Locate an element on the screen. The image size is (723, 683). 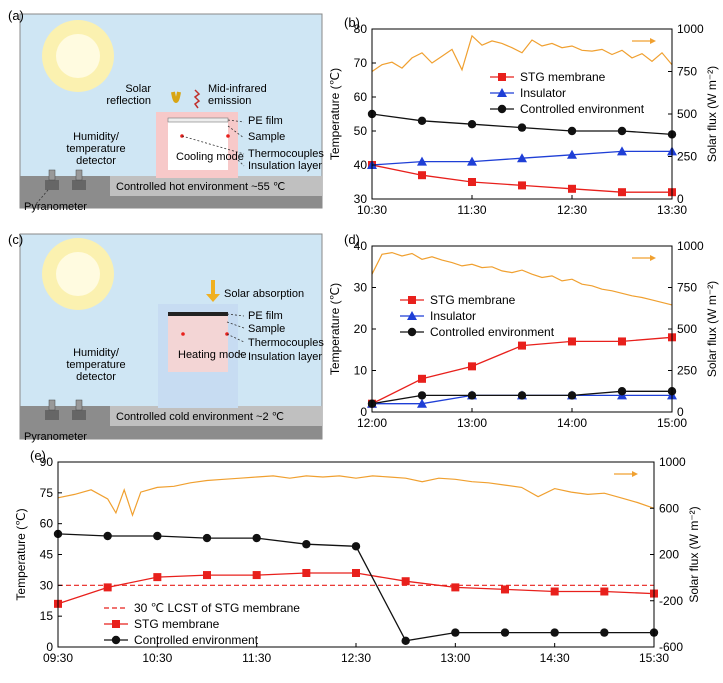
panel-label: (d) is located at coordinates (352, 239).